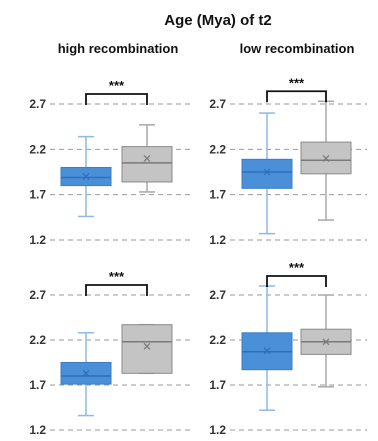  Describe the element at coordinates (118, 48) in the screenshot. I see `column-title-high-recombination: high recombination` at that location.